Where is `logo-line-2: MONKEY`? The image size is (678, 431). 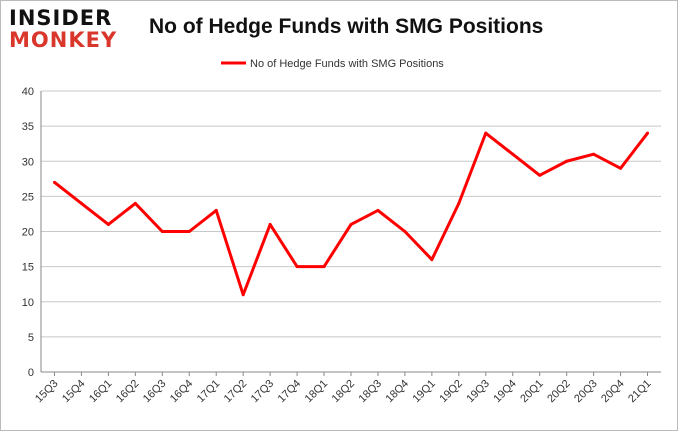
logo-line-2: MONKEY is located at coordinates (63, 40).